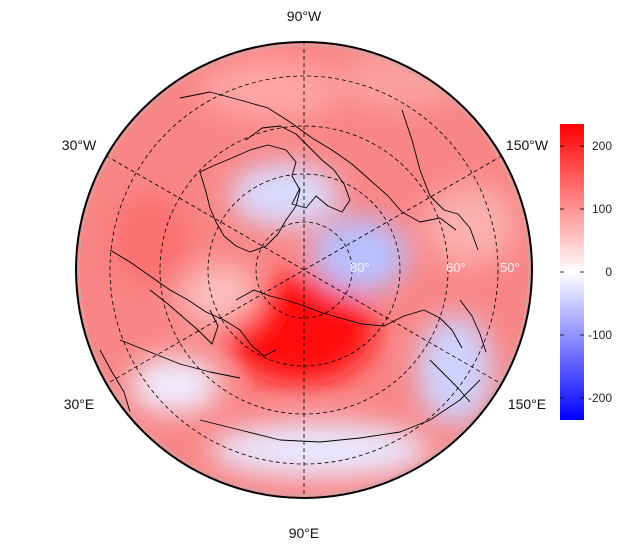  What do you see at coordinates (456, 267) in the screenshot?
I see `lat-label-60: 60°` at bounding box center [456, 267].